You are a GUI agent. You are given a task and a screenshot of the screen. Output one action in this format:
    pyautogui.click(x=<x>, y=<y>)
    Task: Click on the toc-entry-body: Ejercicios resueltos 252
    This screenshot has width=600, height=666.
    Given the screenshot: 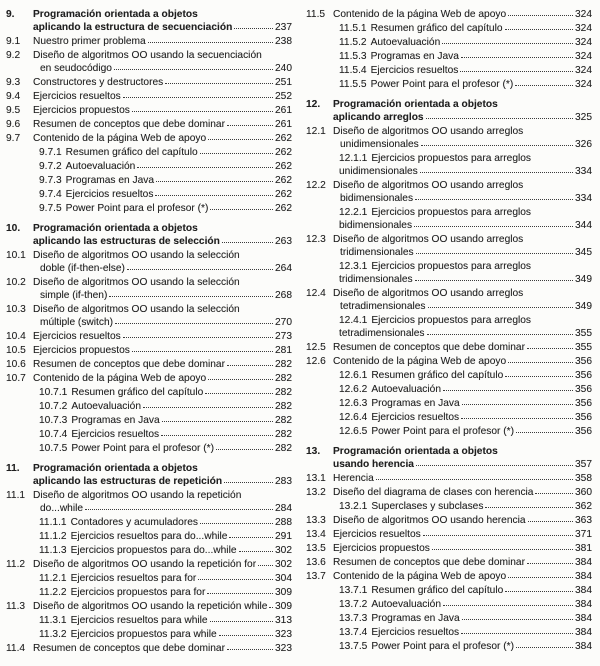 What is the action you would take?
    pyautogui.click(x=162, y=96)
    